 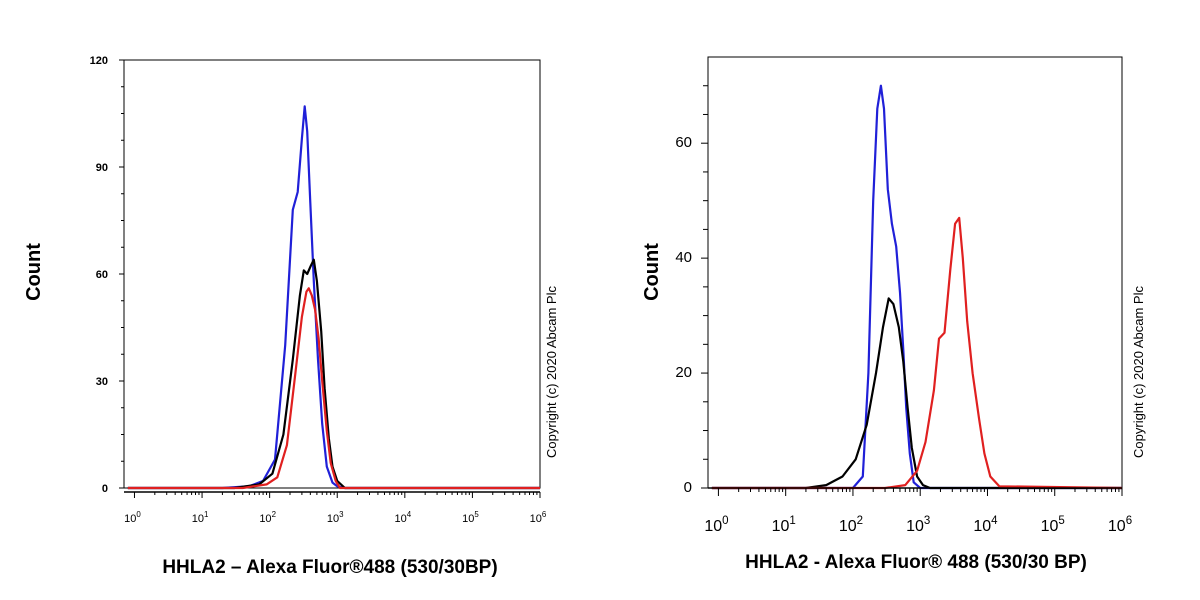 I want to click on right-series-1-line, so click(x=916, y=393).